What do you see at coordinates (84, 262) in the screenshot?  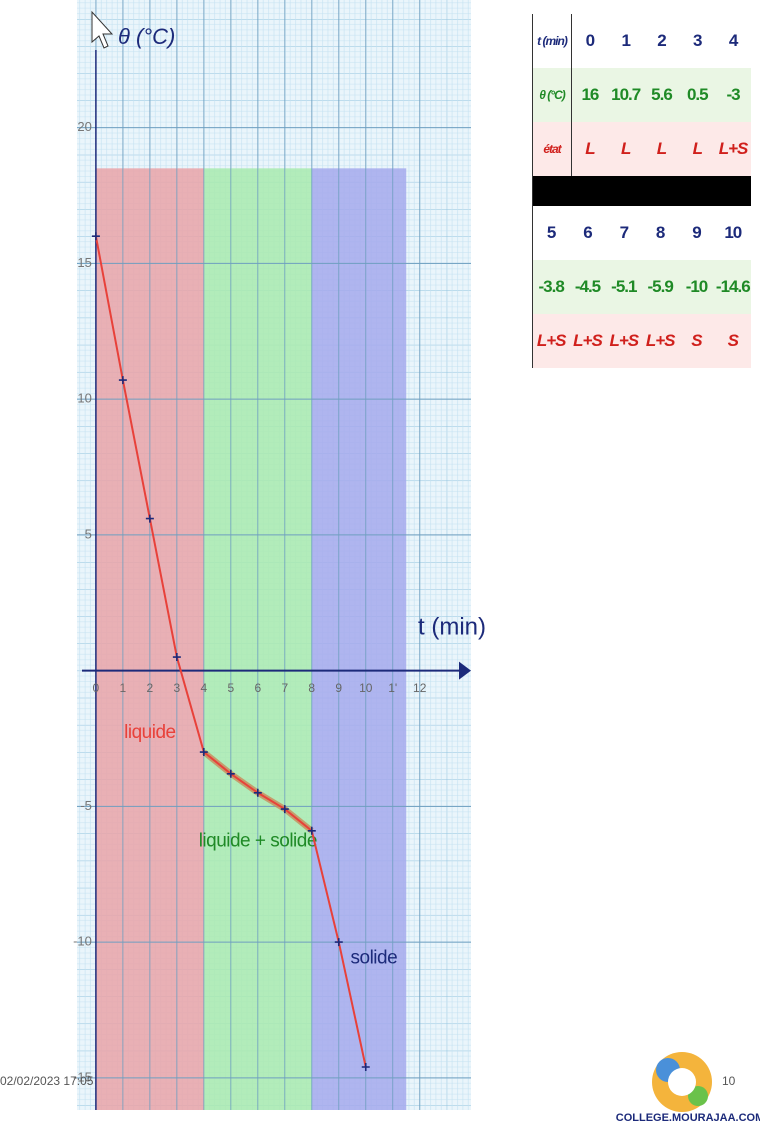 I see `y-tick-label: 15` at bounding box center [84, 262].